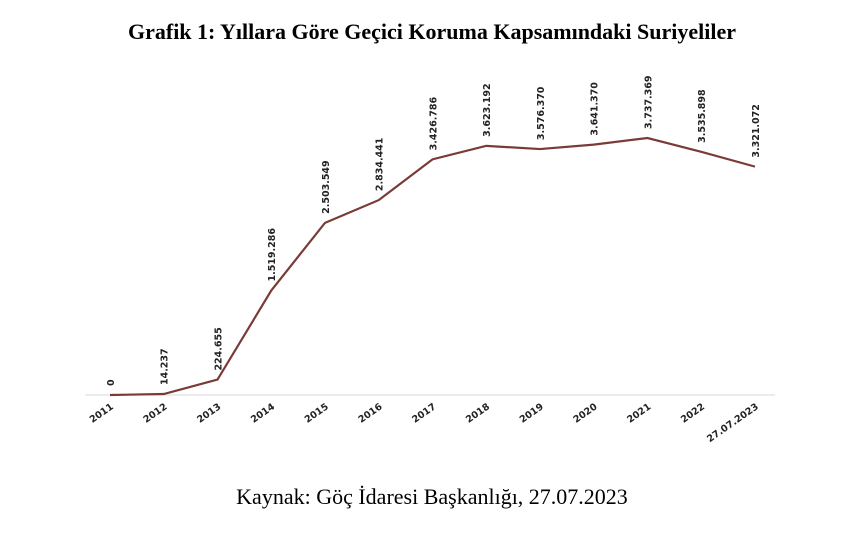 This screenshot has width=865, height=540. What do you see at coordinates (326, 187) in the screenshot?
I see `value-label: 2.503.549` at bounding box center [326, 187].